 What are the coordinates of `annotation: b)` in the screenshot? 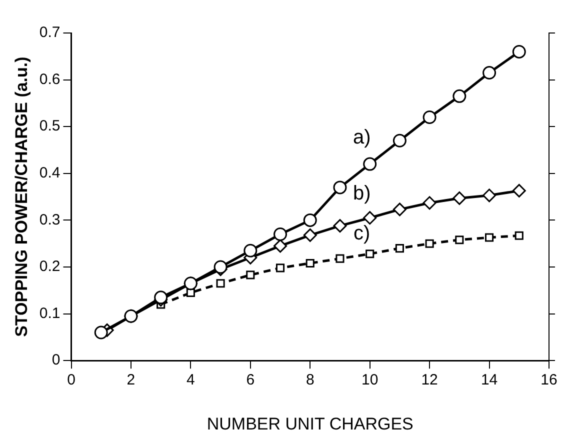 It's located at (361, 193).